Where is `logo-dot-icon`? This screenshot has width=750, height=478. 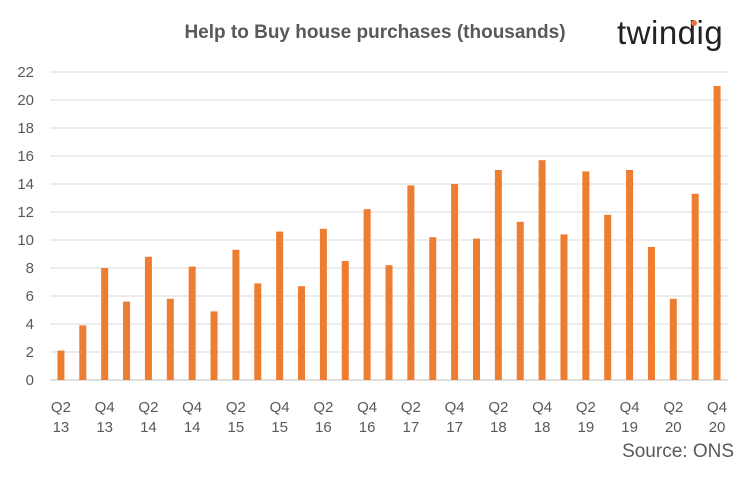 logo-dot-icon is located at coordinates (694, 23).